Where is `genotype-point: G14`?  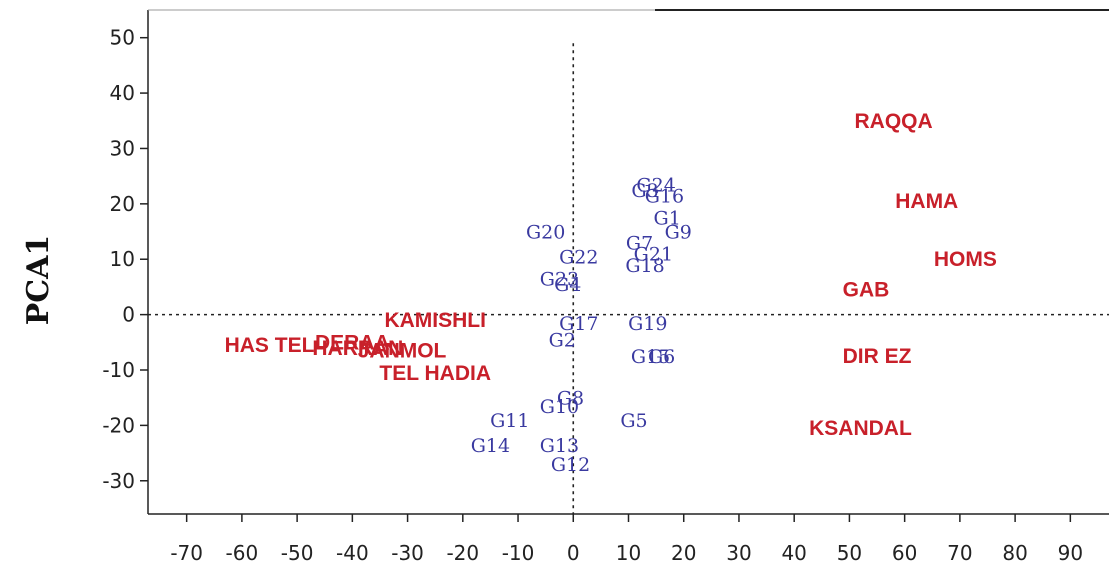 genotype-point: G14 is located at coordinates (490, 446).